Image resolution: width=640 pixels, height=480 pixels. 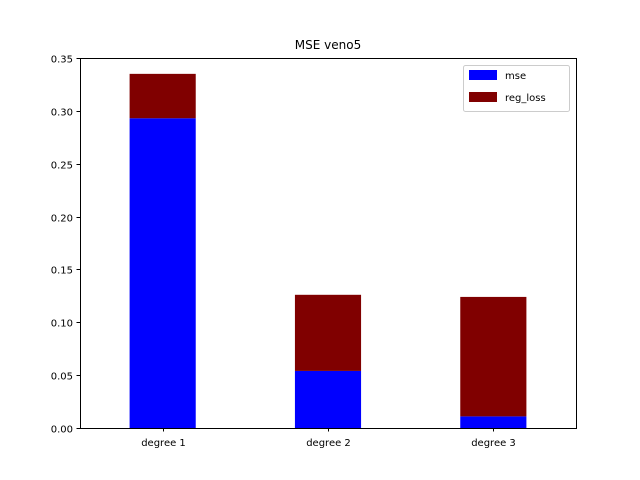 What do you see at coordinates (163, 443) in the screenshot?
I see `x-tick-label: degree 1` at bounding box center [163, 443].